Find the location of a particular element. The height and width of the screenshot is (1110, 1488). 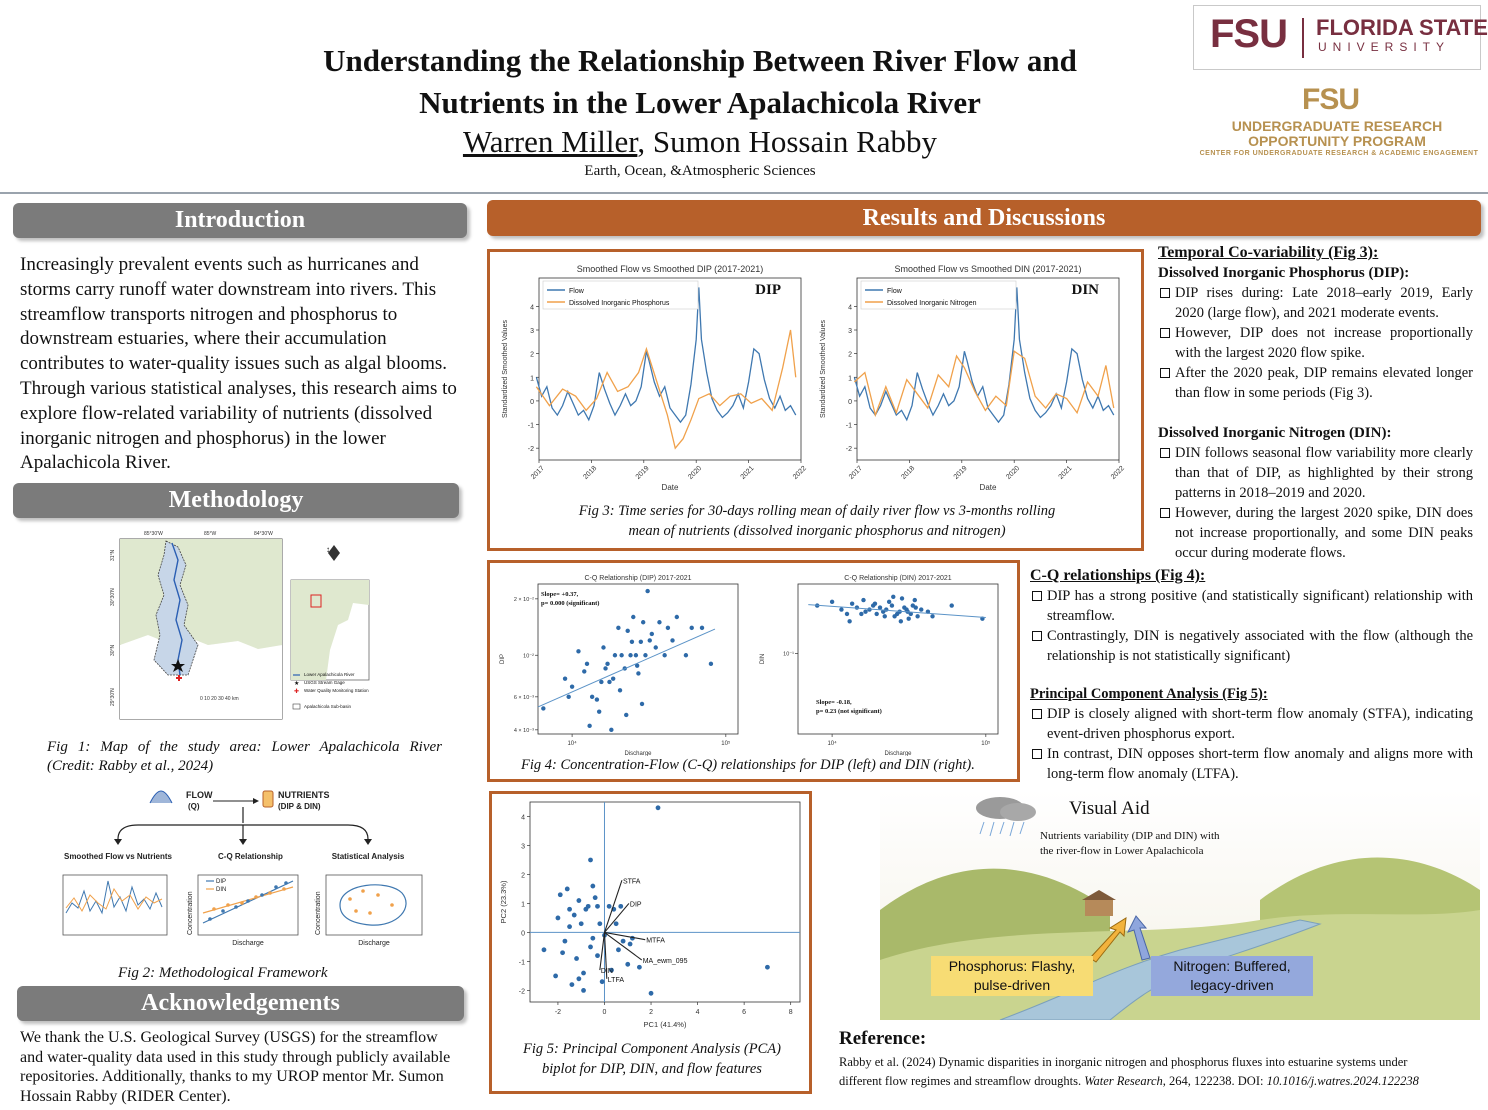

x-tick-label: 2 is located at coordinates (651, 1012).